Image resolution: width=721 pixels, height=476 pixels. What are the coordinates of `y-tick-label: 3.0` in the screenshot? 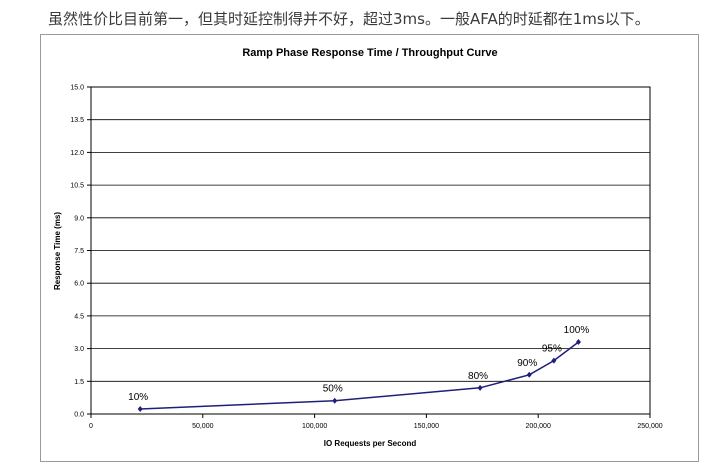 It's located at (79, 349).